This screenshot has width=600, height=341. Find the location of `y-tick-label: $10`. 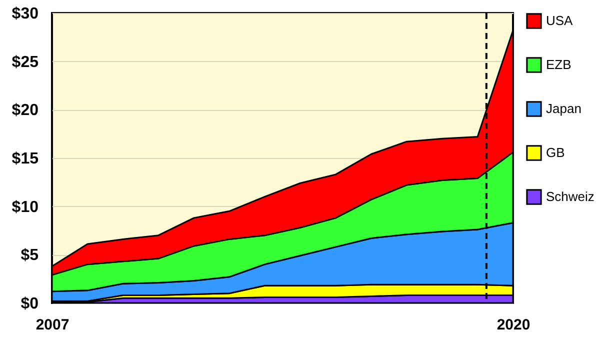

y-tick-label: $10 is located at coordinates (25, 207).